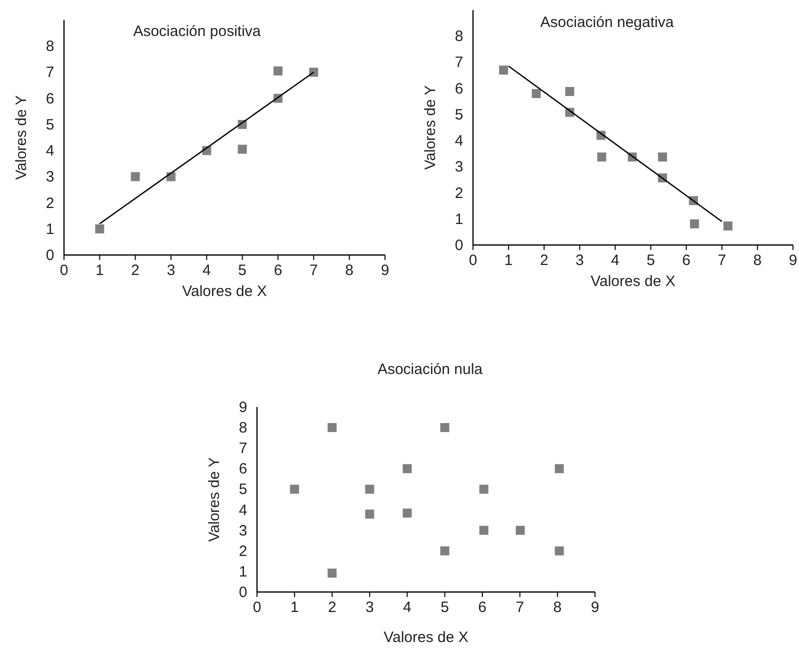  Describe the element at coordinates (243, 407) in the screenshot. I see `y-tick-label: 9` at that location.